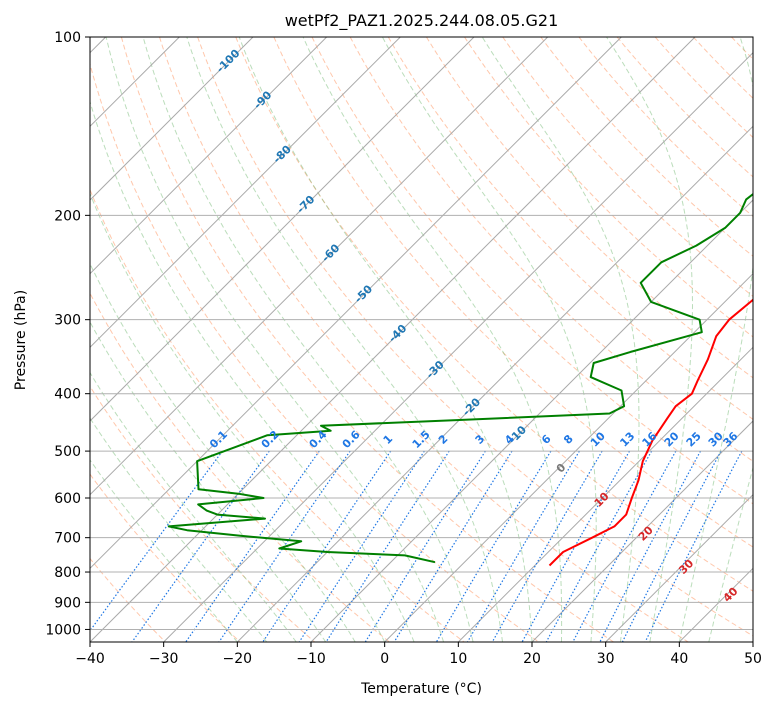 This screenshot has height=708, width=775. Describe the element at coordinates (90, 659) in the screenshot. I see `x-tick-label: −40` at that location.